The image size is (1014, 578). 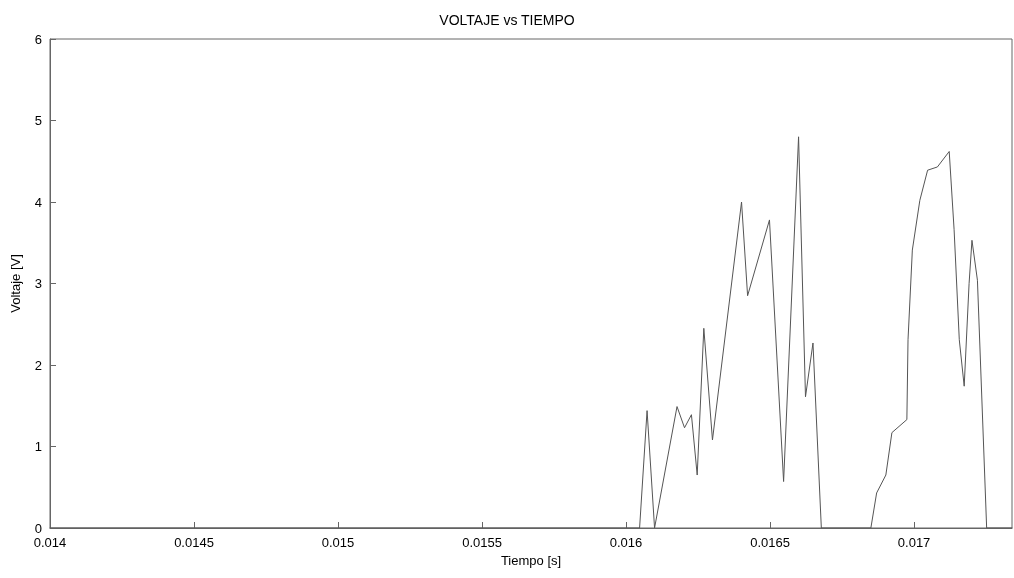 What do you see at coordinates (38, 365) in the screenshot?
I see `y-tick-label: 2` at bounding box center [38, 365].